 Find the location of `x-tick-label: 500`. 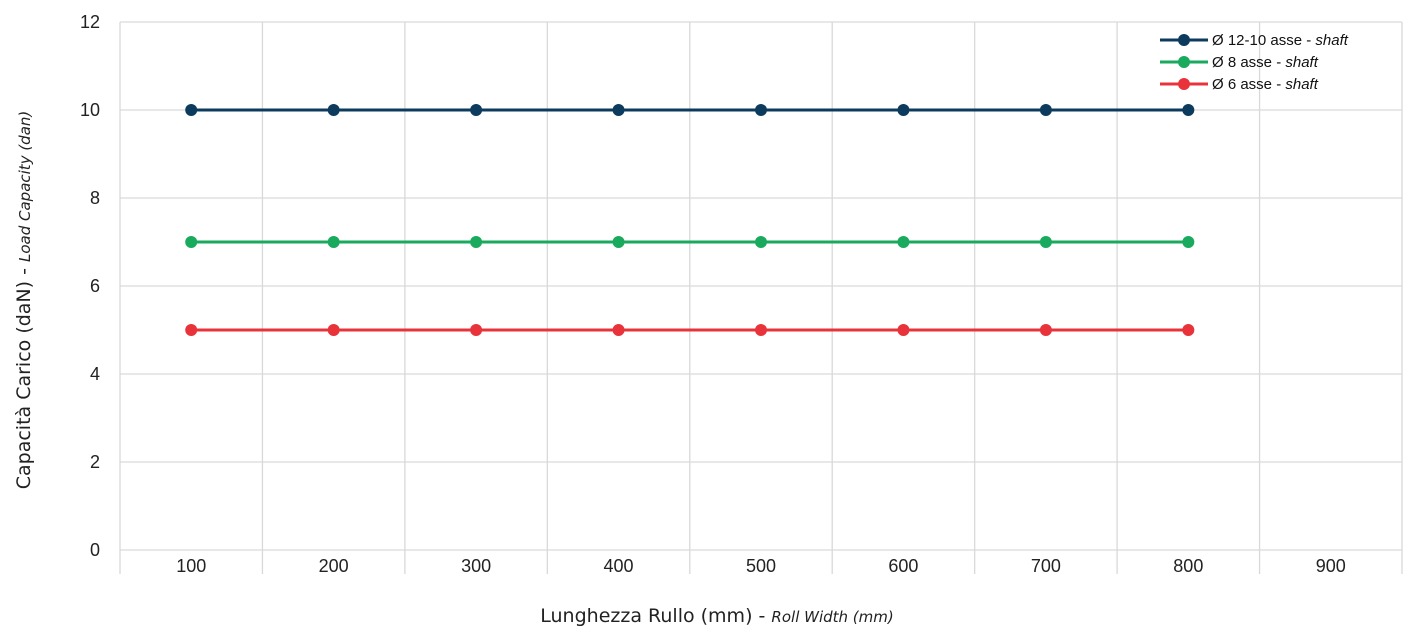

x-tick-label: 500 is located at coordinates (761, 566).